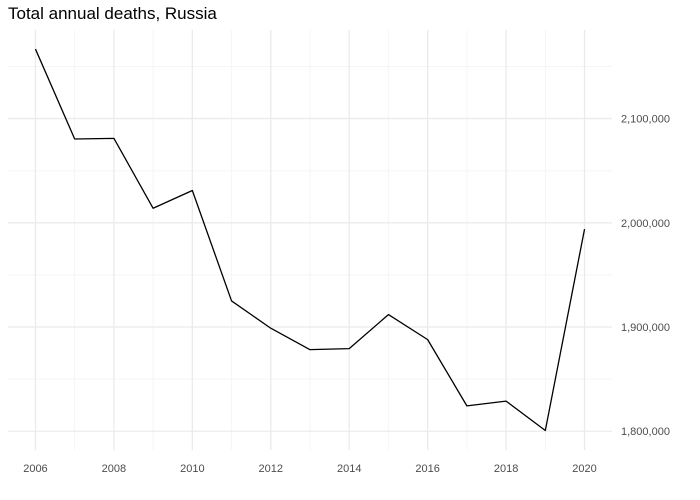 This screenshot has width=700, height=500. What do you see at coordinates (645, 328) in the screenshot?
I see `y-tick-label: 1,900,000` at bounding box center [645, 328].